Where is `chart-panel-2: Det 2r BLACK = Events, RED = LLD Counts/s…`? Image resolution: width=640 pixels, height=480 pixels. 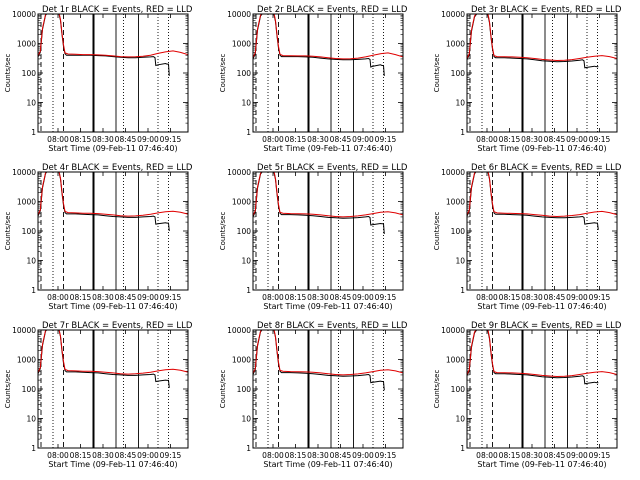
chart-panel-2: Det 2r BLACK = Events, RED = LLD Counts/s… is located at coordinates (313, 79).